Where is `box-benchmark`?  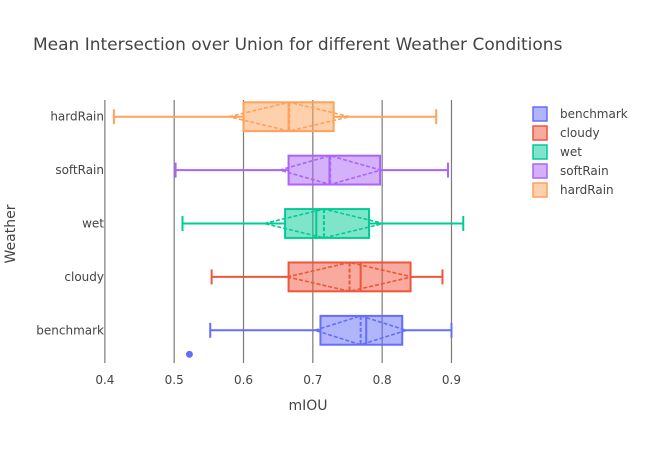 box-benchmark is located at coordinates (319, 336).